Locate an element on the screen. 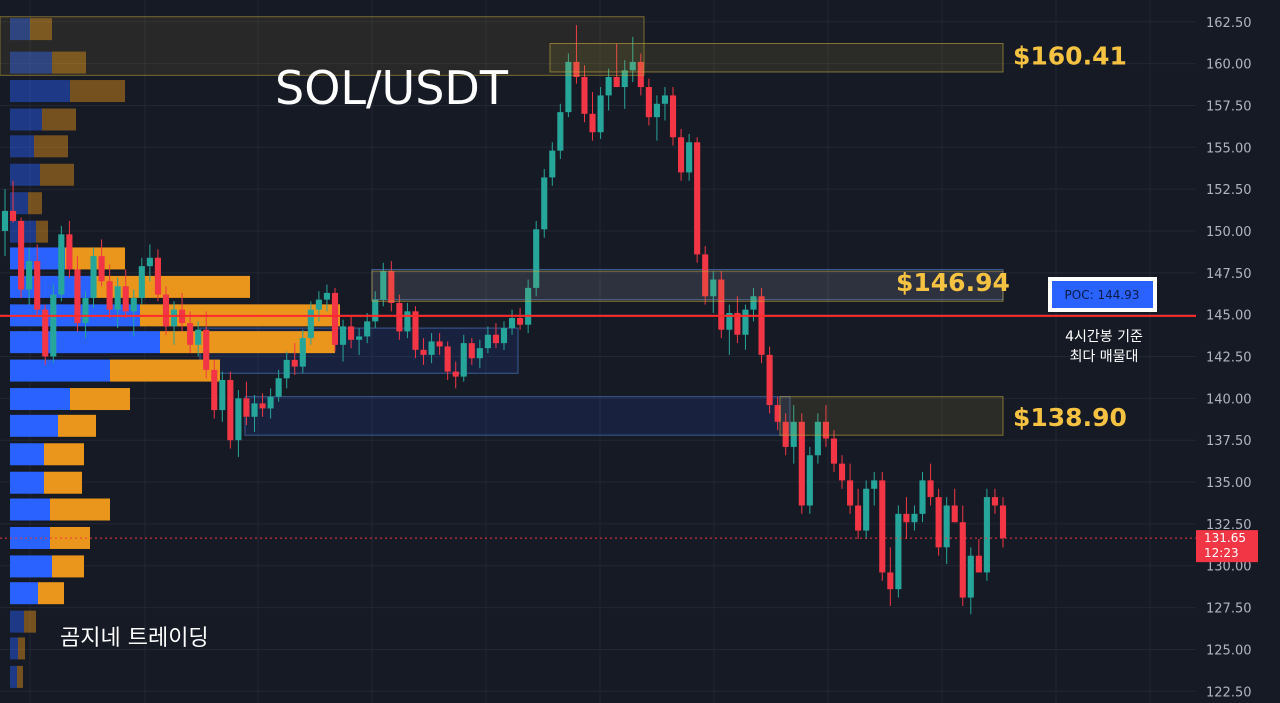 Image resolution: width=1280 pixels, height=703 pixels. level-band-upper is located at coordinates (322, 46).